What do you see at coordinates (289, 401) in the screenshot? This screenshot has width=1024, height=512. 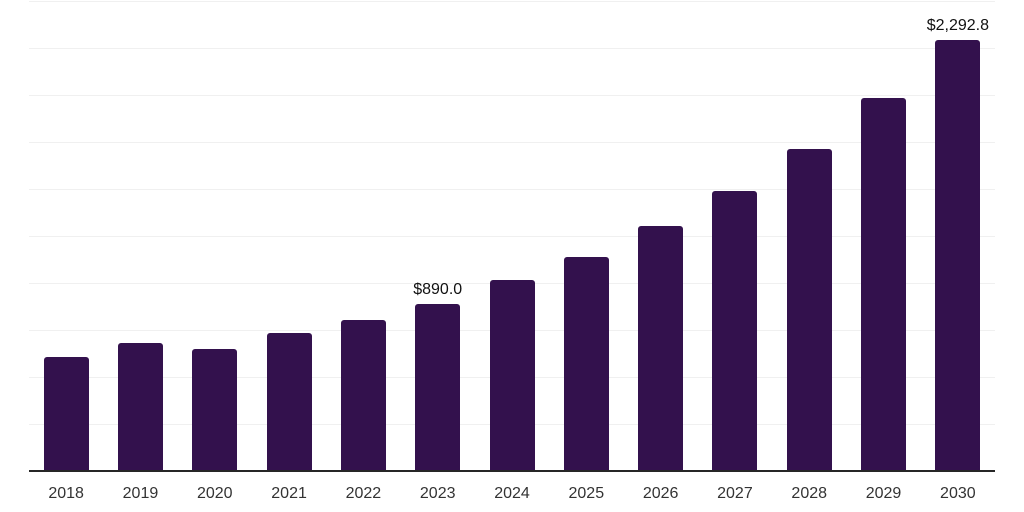 I see `bar-2021` at bounding box center [289, 401].